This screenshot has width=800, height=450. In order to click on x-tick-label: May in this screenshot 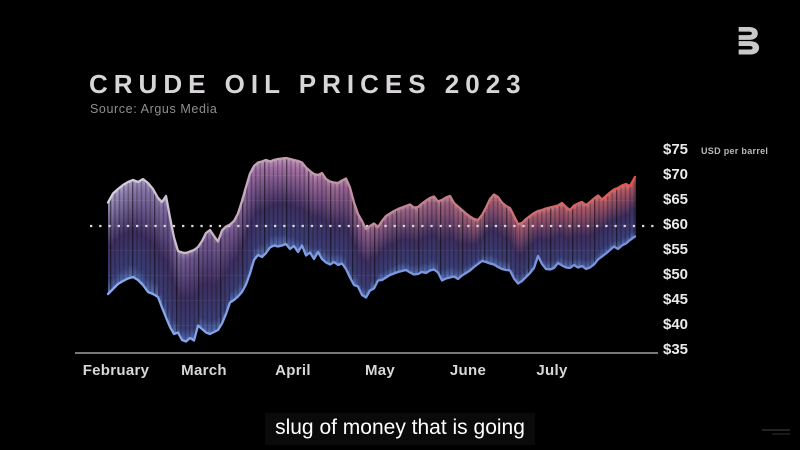, I will do `click(380, 370)`.